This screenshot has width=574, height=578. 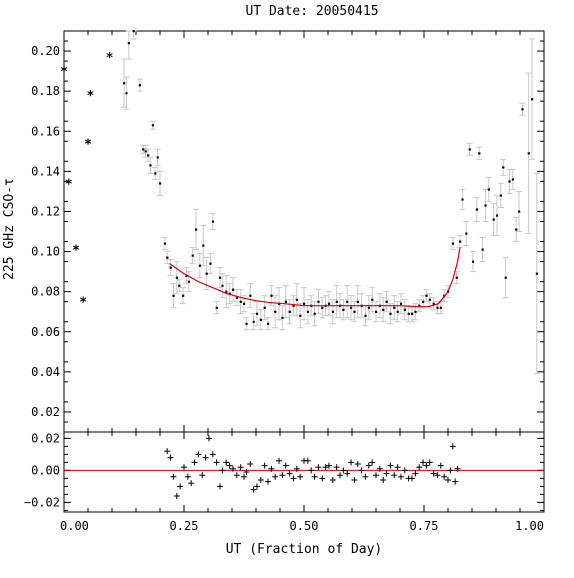 What do you see at coordinates (45, 252) in the screenshot?
I see `y-tick-label: 0.10` at bounding box center [45, 252].